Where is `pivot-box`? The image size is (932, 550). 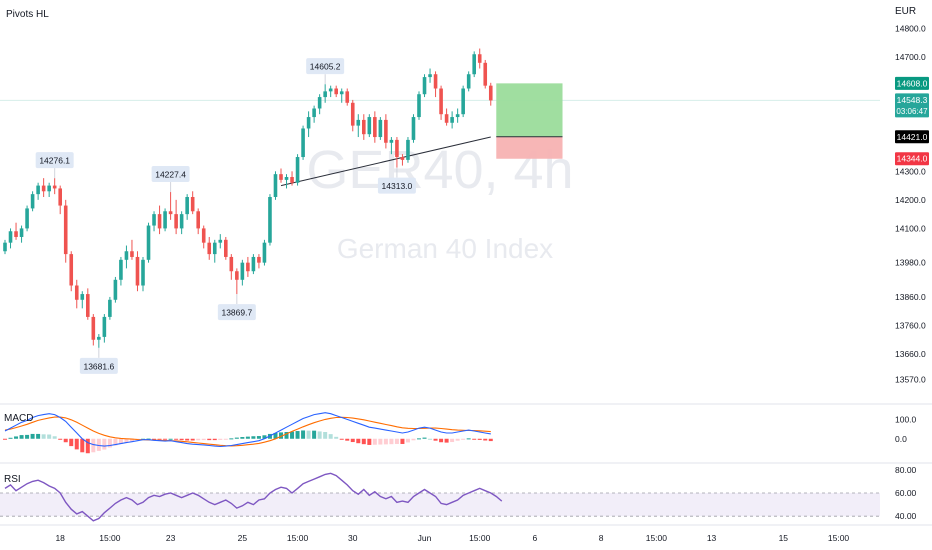 pivot-box is located at coordinates (54, 160).